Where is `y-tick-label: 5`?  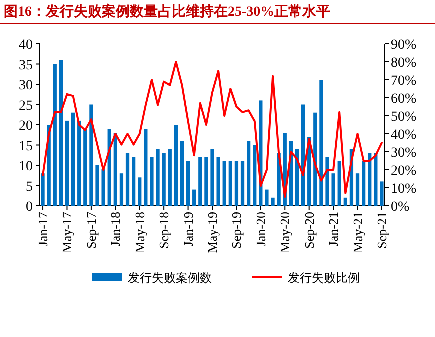 y-tick-label: 5 is located at coordinates (29, 187).